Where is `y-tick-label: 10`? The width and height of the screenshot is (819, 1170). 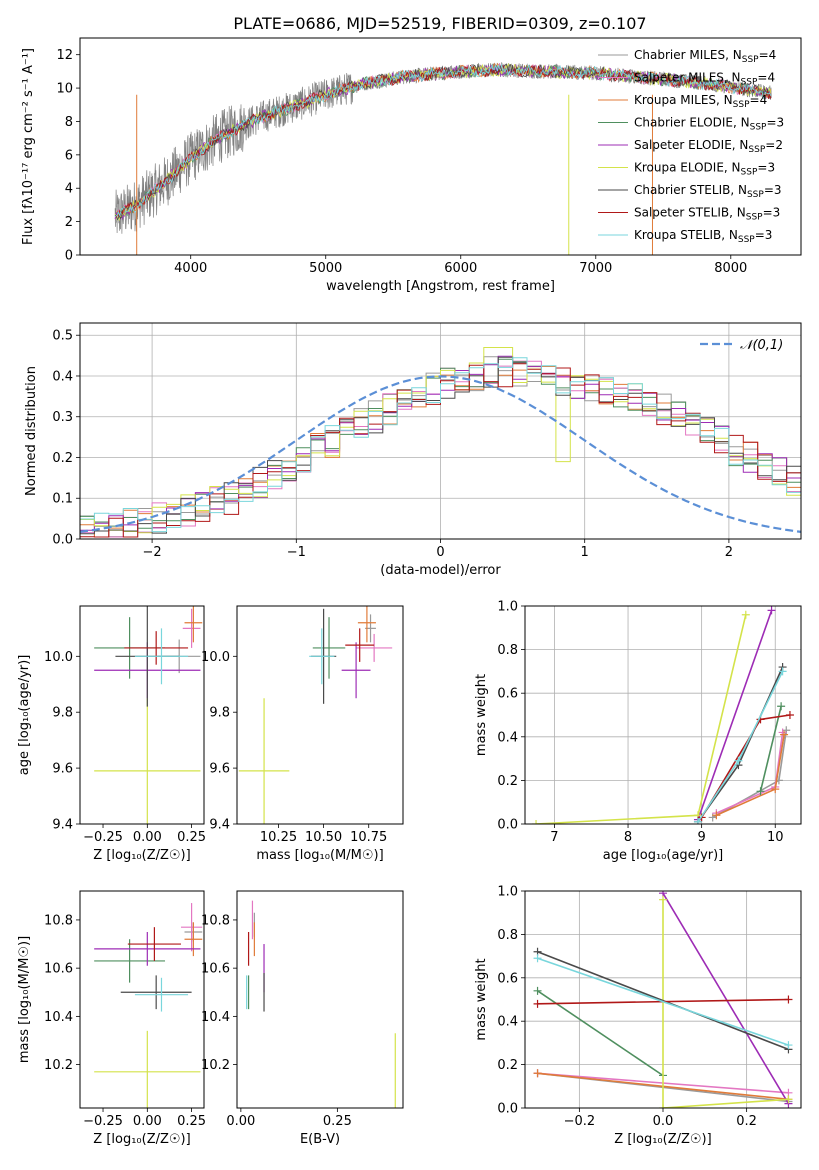
y-tick-label: 10 is located at coordinates (64, 89).